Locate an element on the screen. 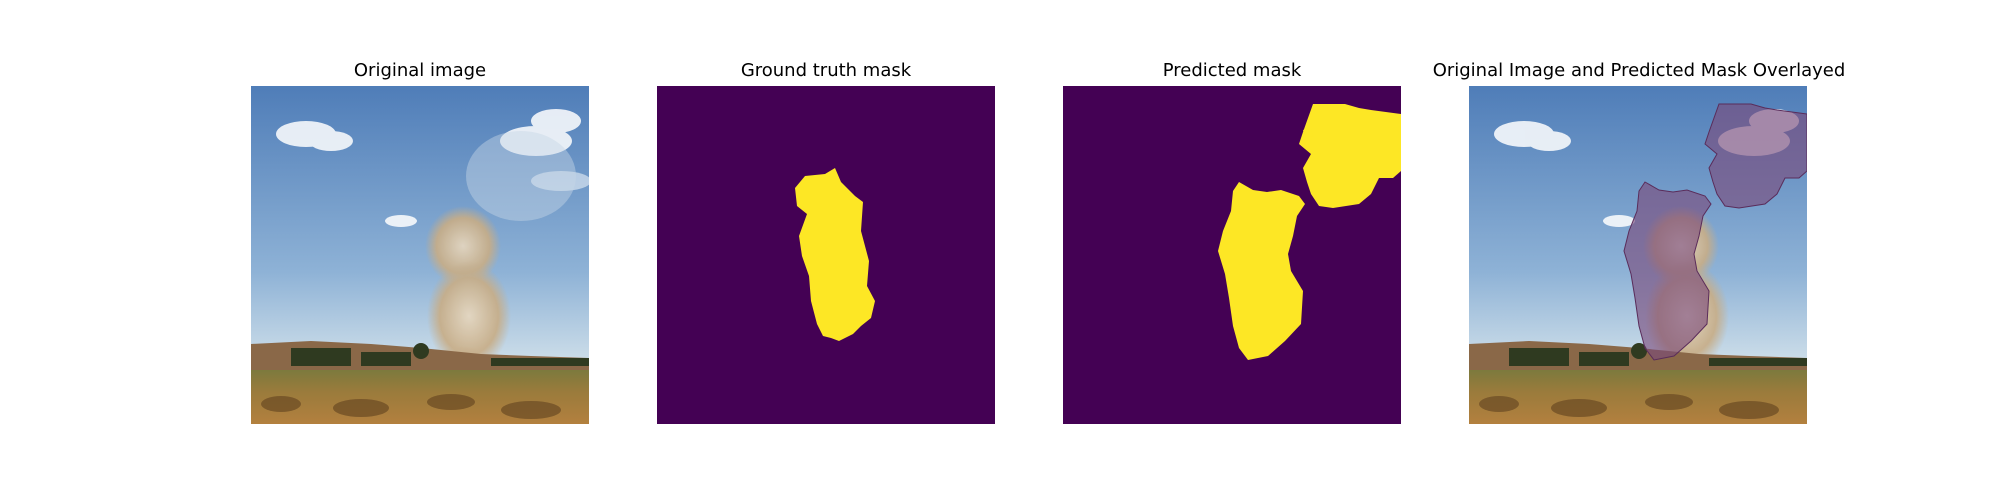  original-image is located at coordinates (420, 255).